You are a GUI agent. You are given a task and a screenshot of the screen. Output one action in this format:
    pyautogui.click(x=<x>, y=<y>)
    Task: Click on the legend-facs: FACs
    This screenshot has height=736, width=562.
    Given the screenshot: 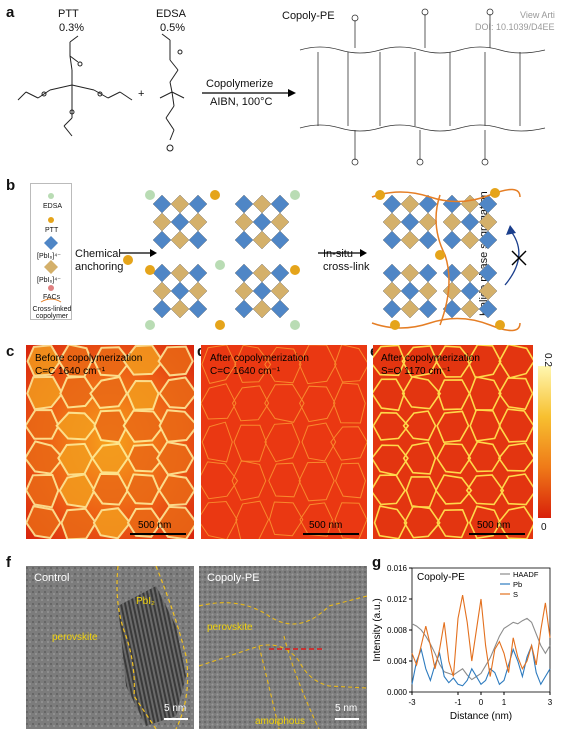 What is the action you would take?
    pyautogui.click(x=52, y=297)
    